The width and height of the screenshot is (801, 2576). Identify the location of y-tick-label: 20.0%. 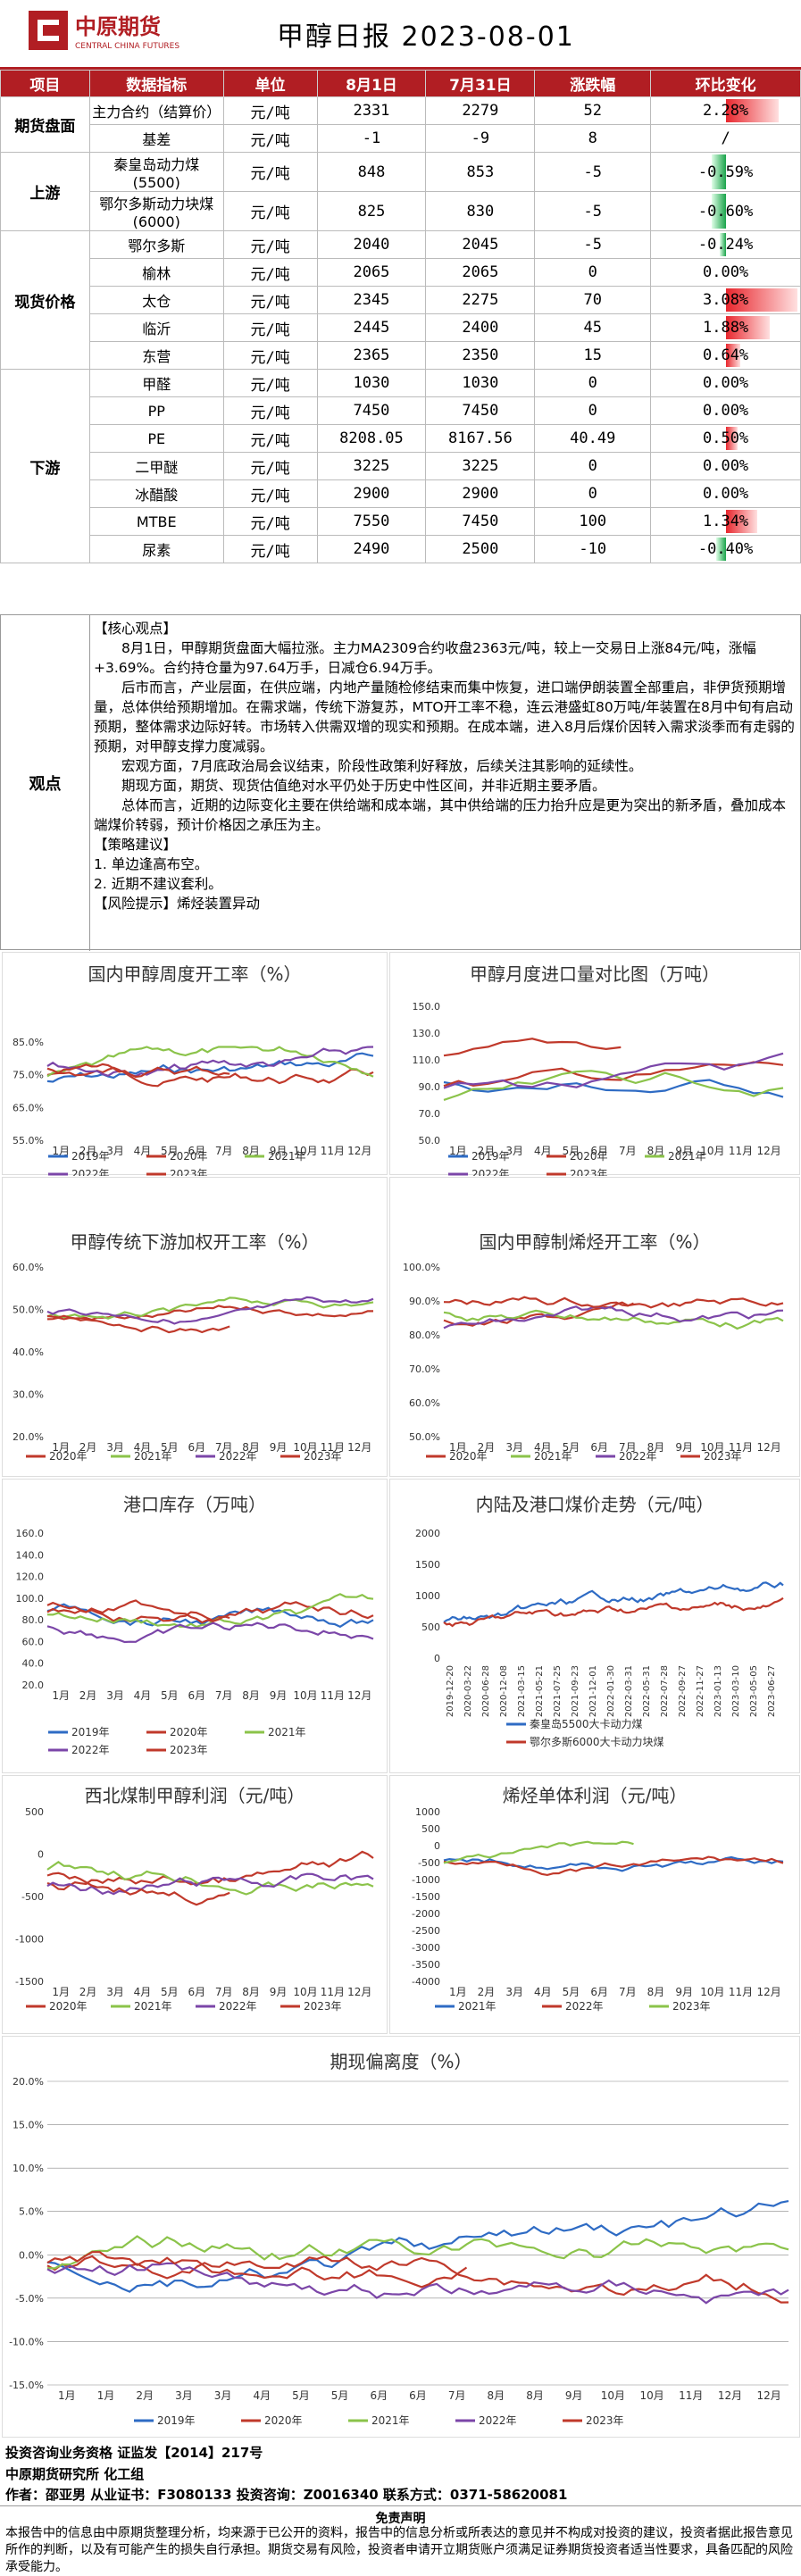
(28, 1437).